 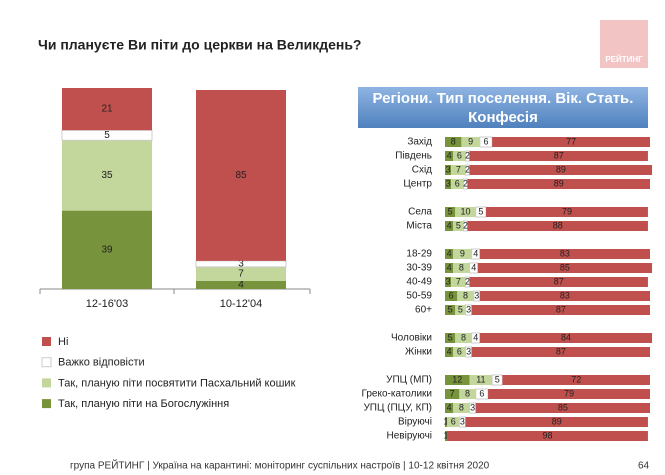 I want to click on data-label: 79, so click(x=567, y=211).